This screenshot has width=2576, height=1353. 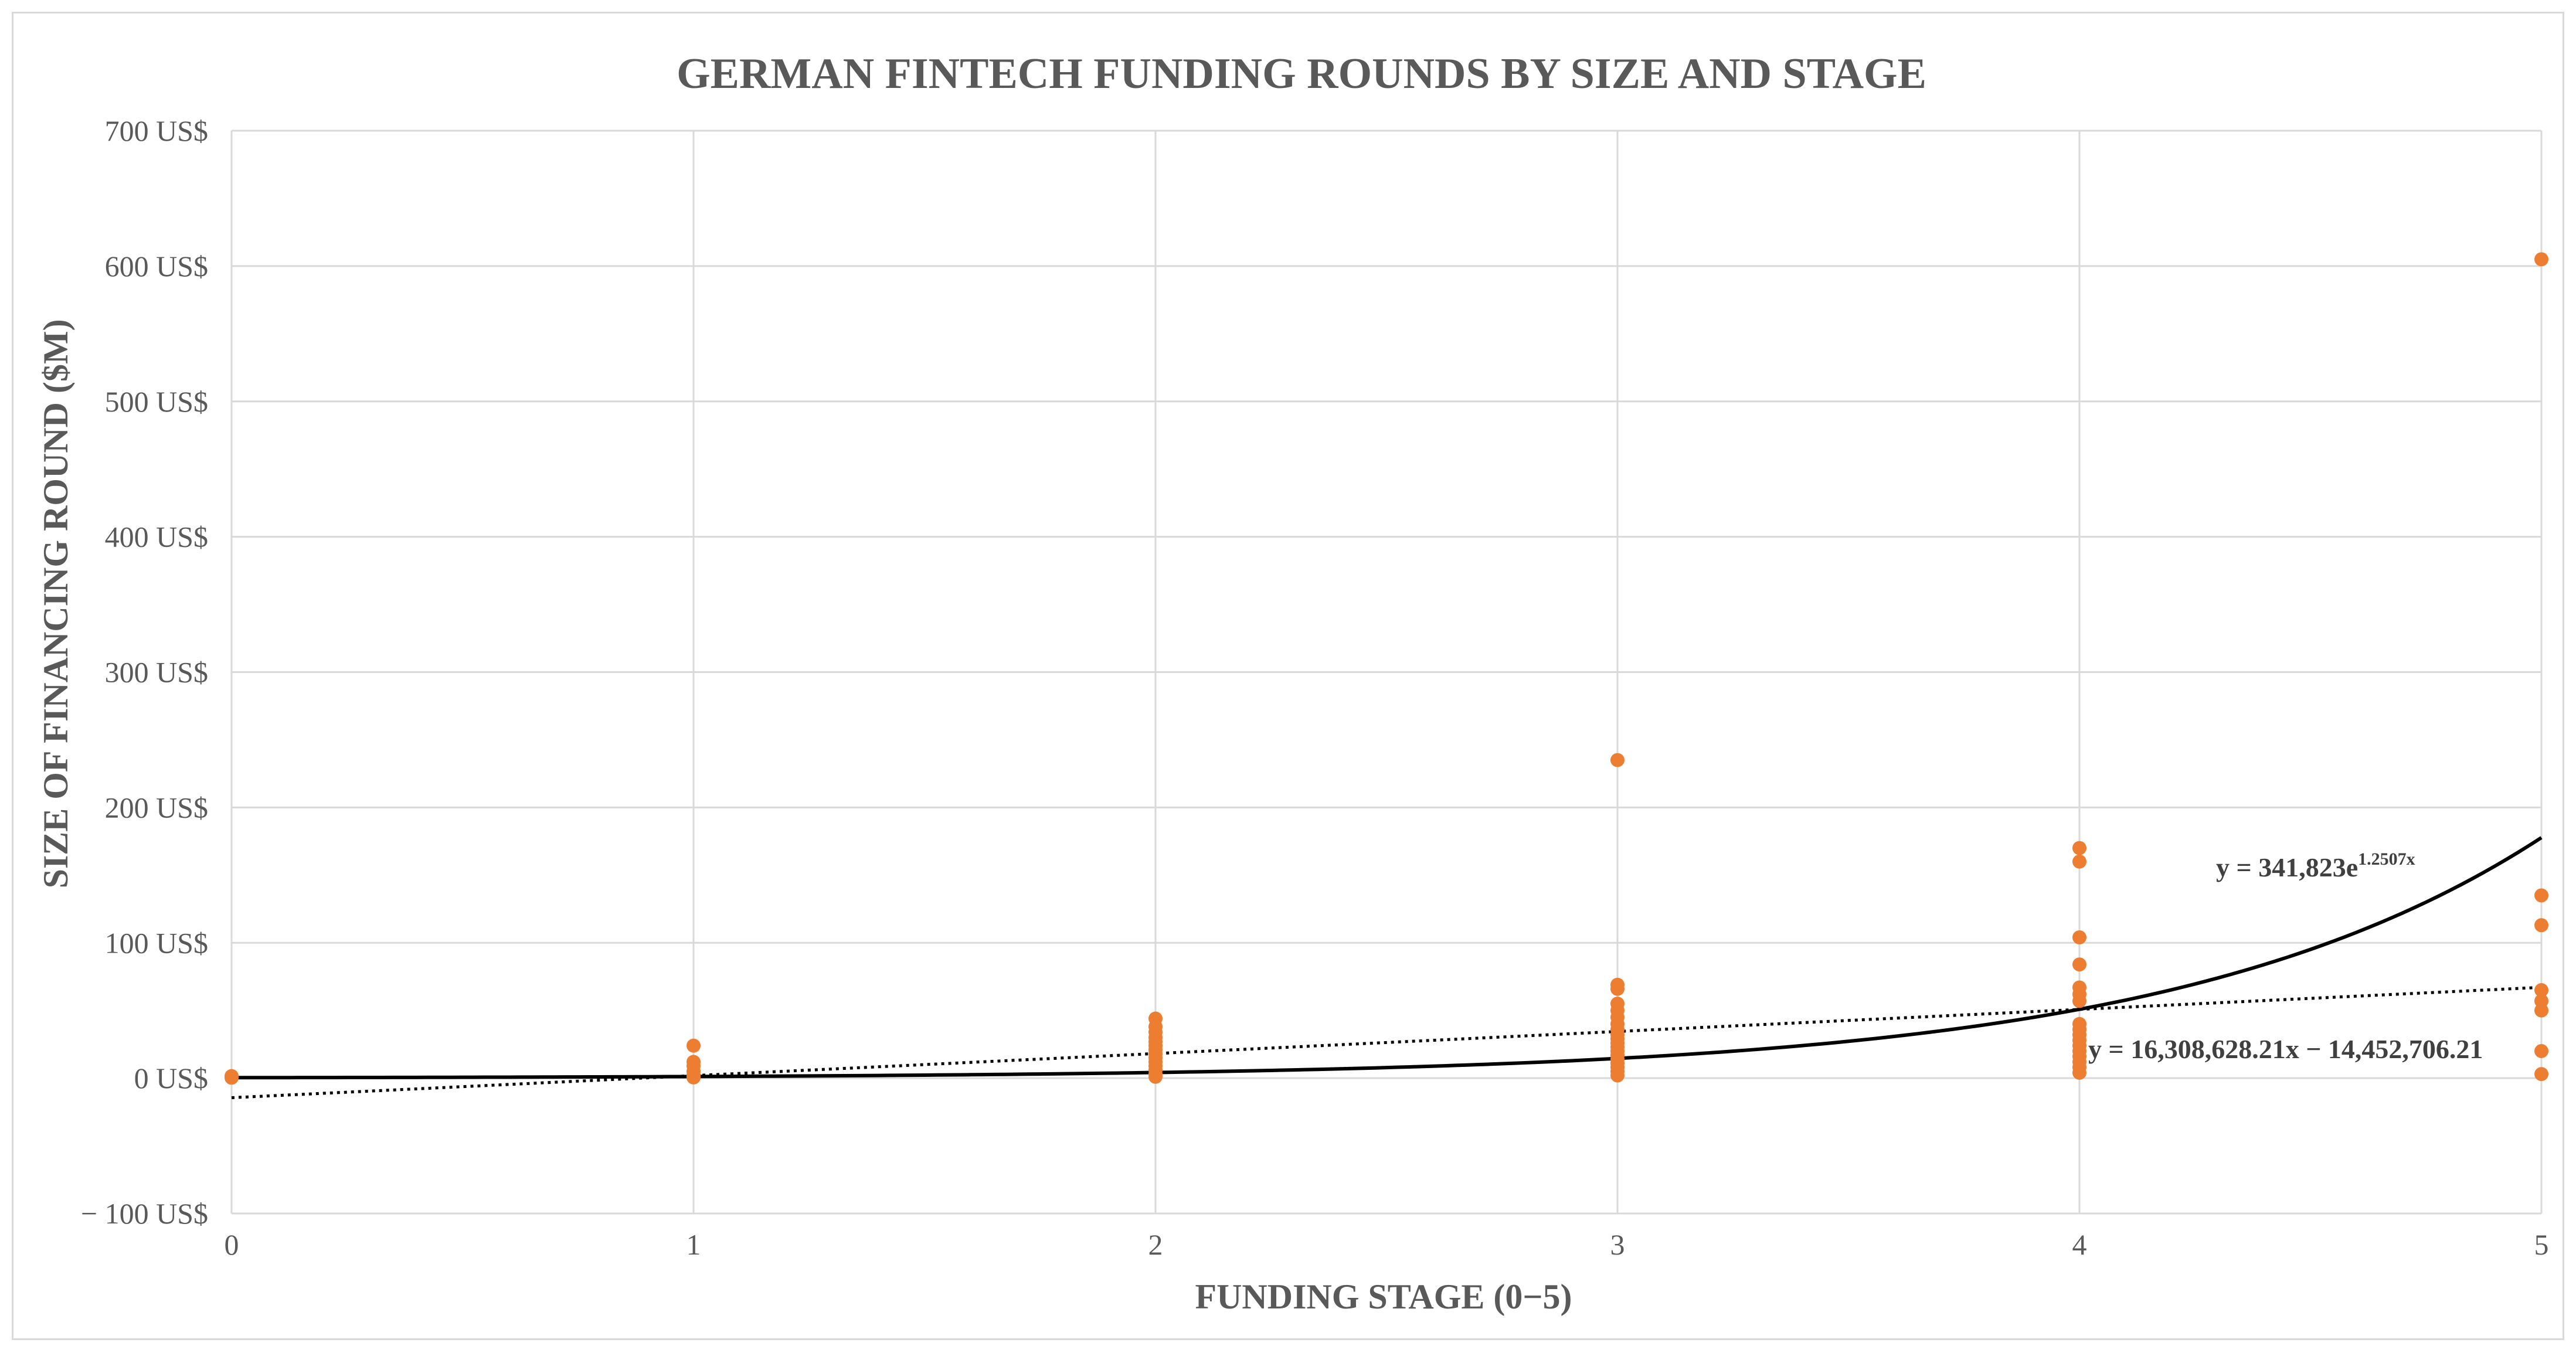 I want to click on y-tick-label: 600 US$, so click(x=157, y=267).